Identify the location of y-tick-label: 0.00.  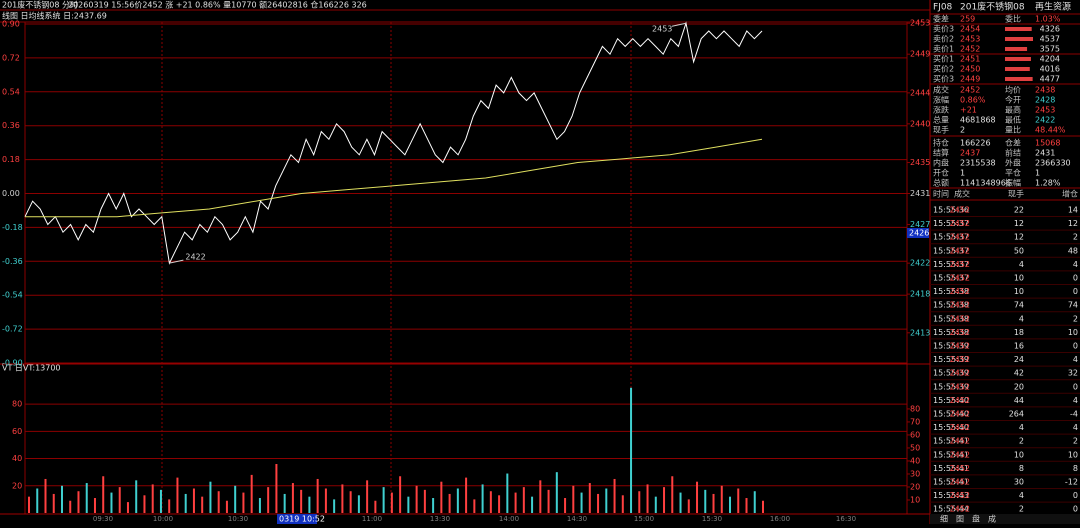
(11, 193).